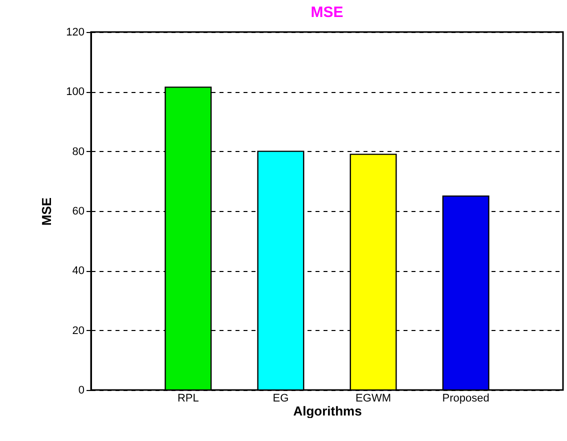  Describe the element at coordinates (75, 92) in the screenshot. I see `y-tick-label: 100` at that location.